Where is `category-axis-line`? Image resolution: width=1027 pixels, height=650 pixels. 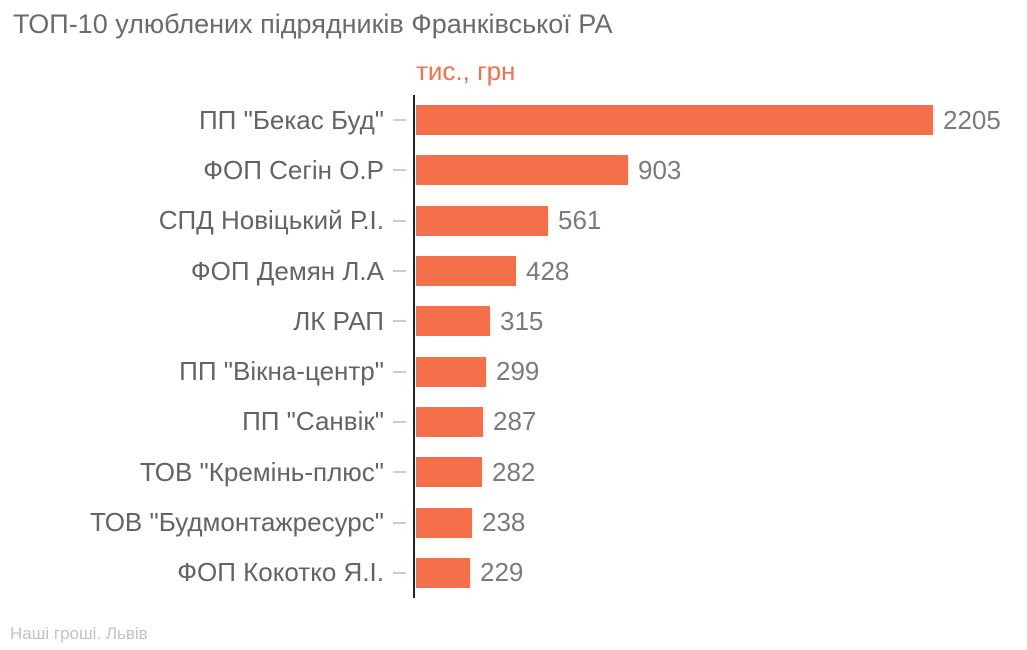
category-axis-line is located at coordinates (414, 346).